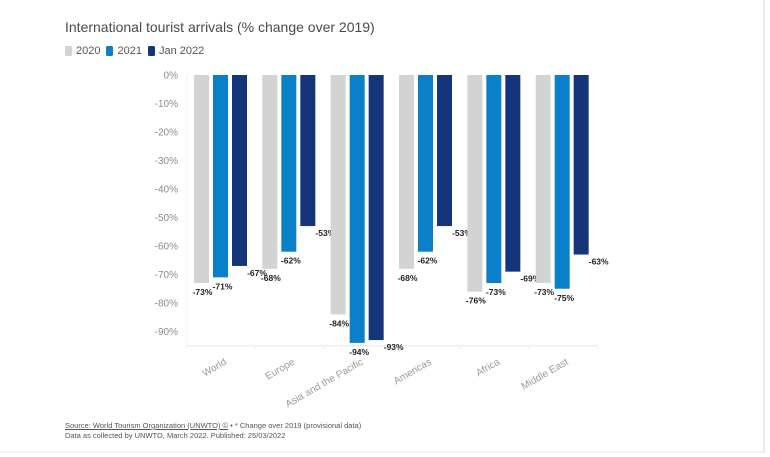 This screenshot has height=457, width=770. I want to click on data-label: -94%, so click(359, 352).